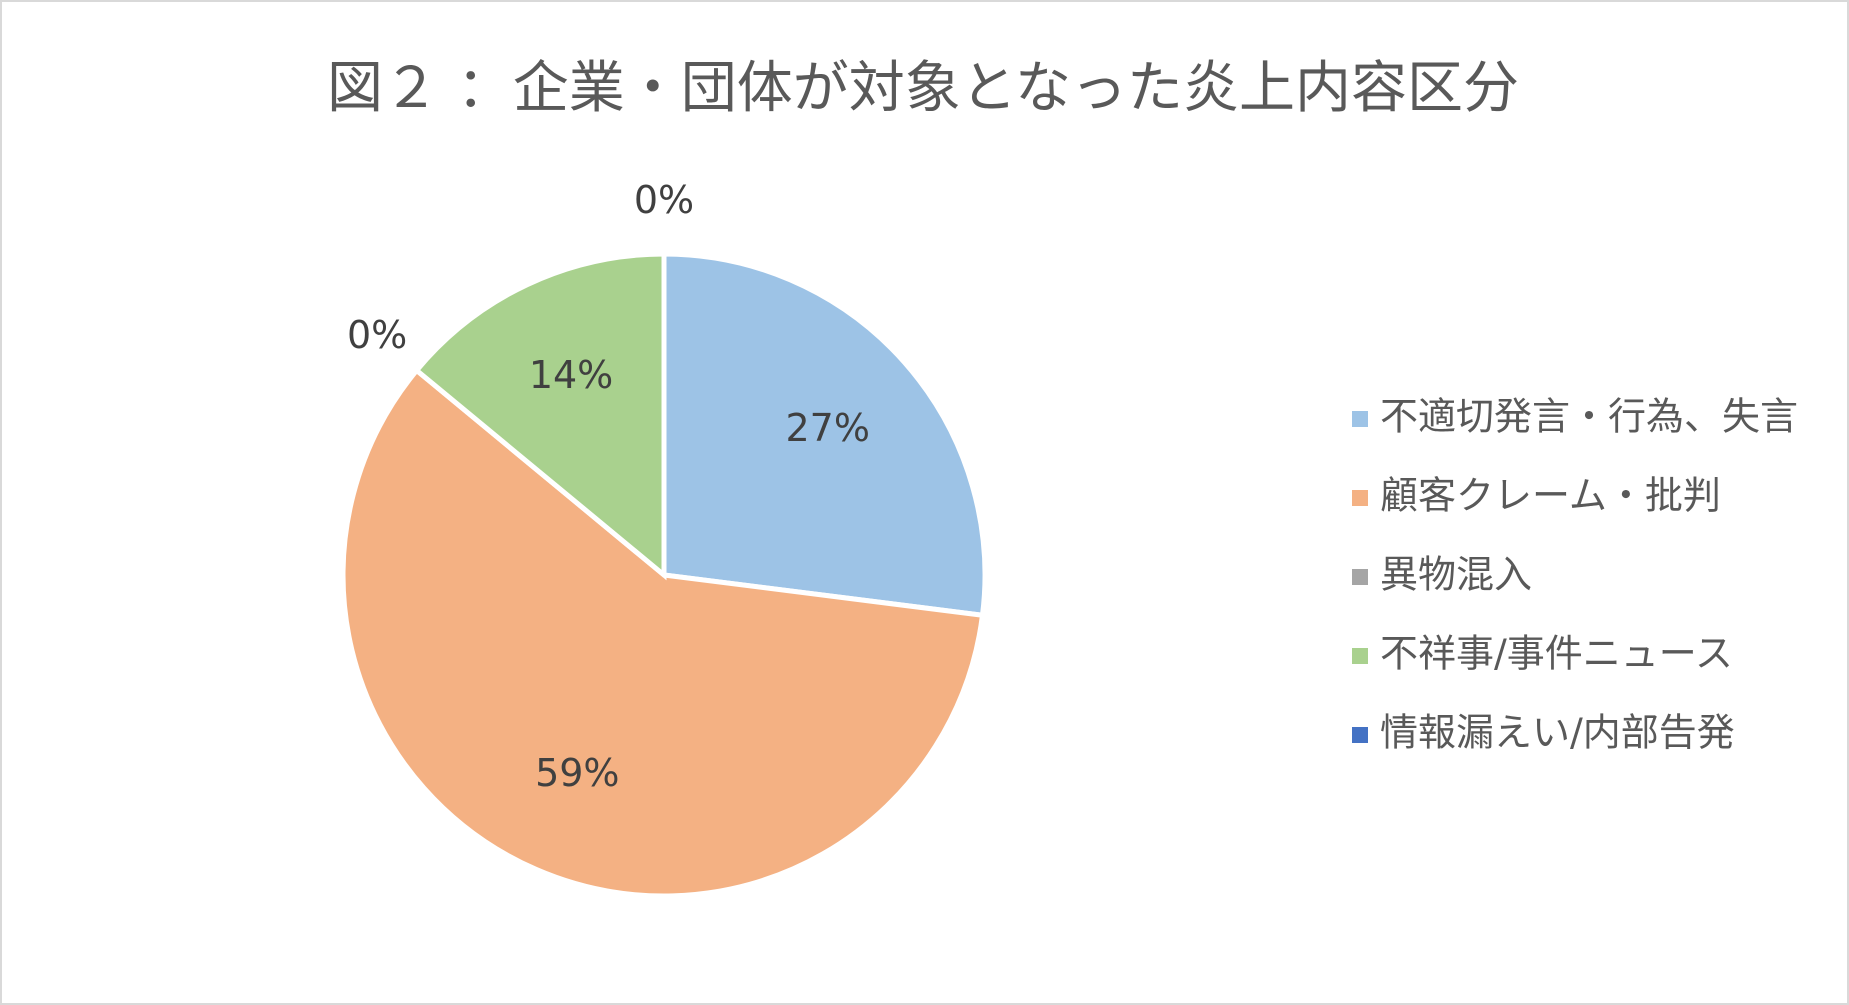 The image size is (1849, 1005). I want to click on legend-label: 不祥事/事件ニュース, so click(1556, 654).